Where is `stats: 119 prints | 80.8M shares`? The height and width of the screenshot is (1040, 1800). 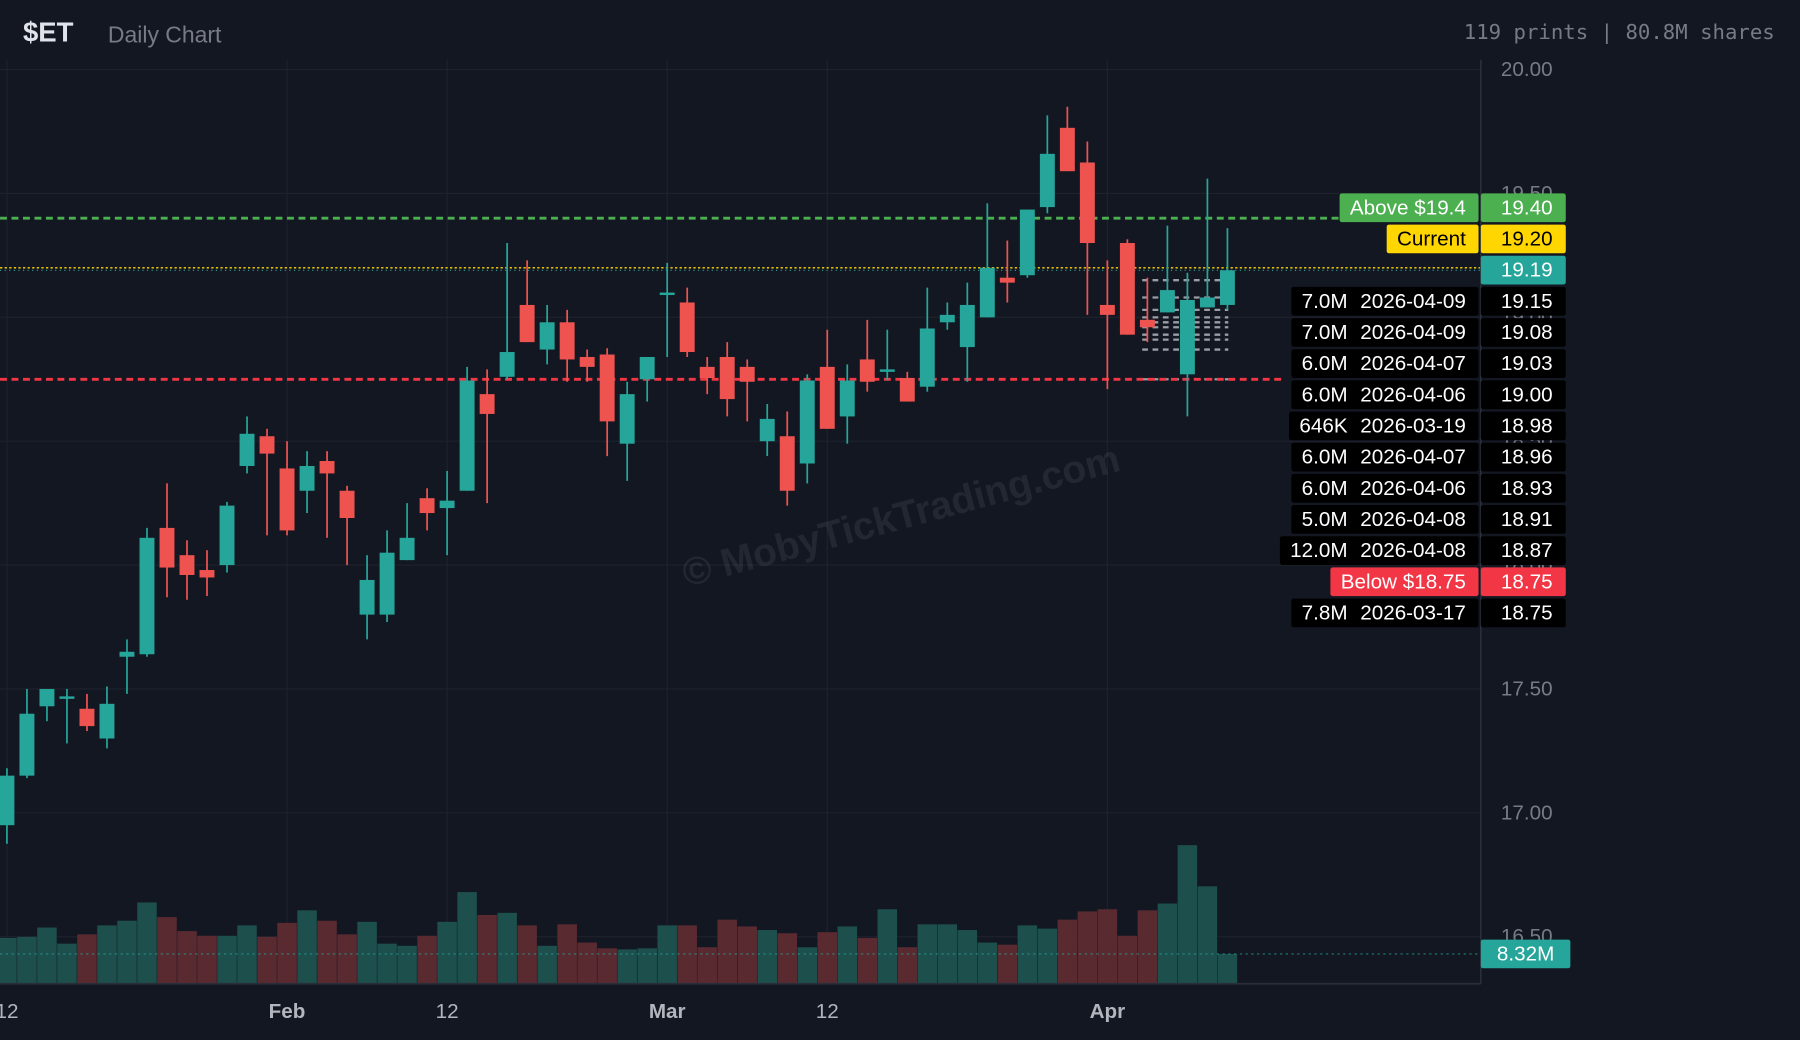
stats: 119 prints | 80.8M shares is located at coordinates (1619, 32).